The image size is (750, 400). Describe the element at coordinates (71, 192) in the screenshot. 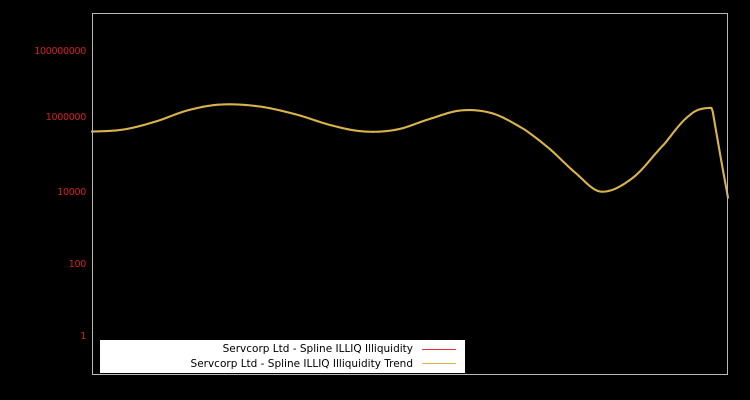

I see `y-tick-label: 10000` at that location.